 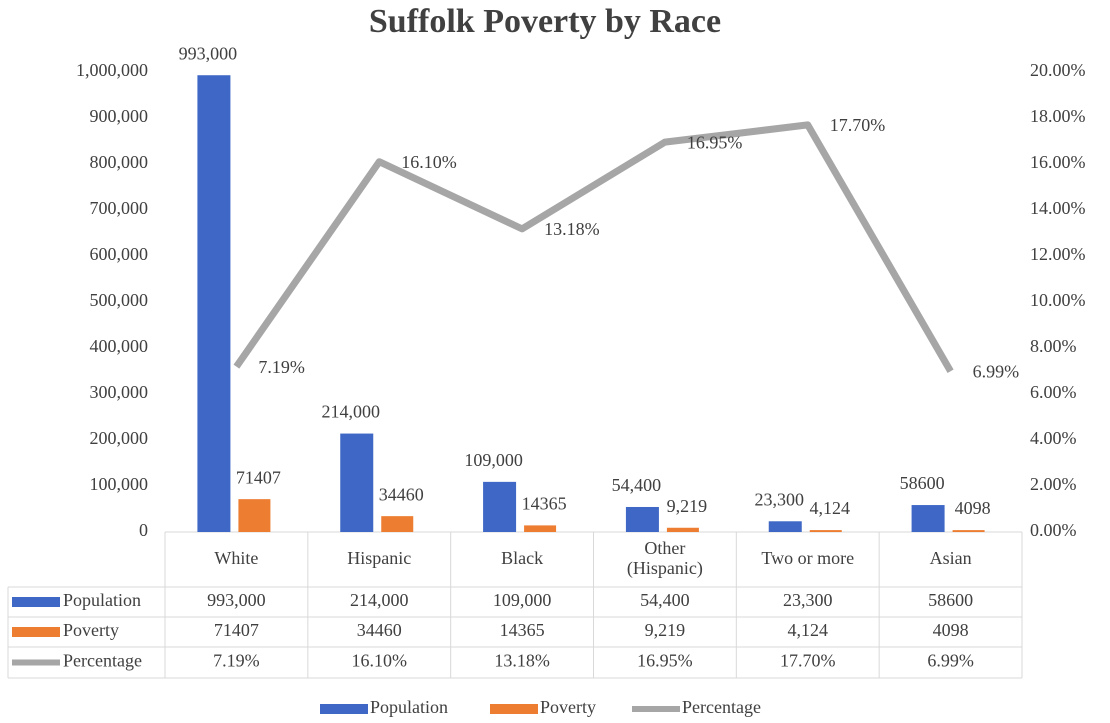 I want to click on table-cell: 6.99%, so click(x=950, y=661).